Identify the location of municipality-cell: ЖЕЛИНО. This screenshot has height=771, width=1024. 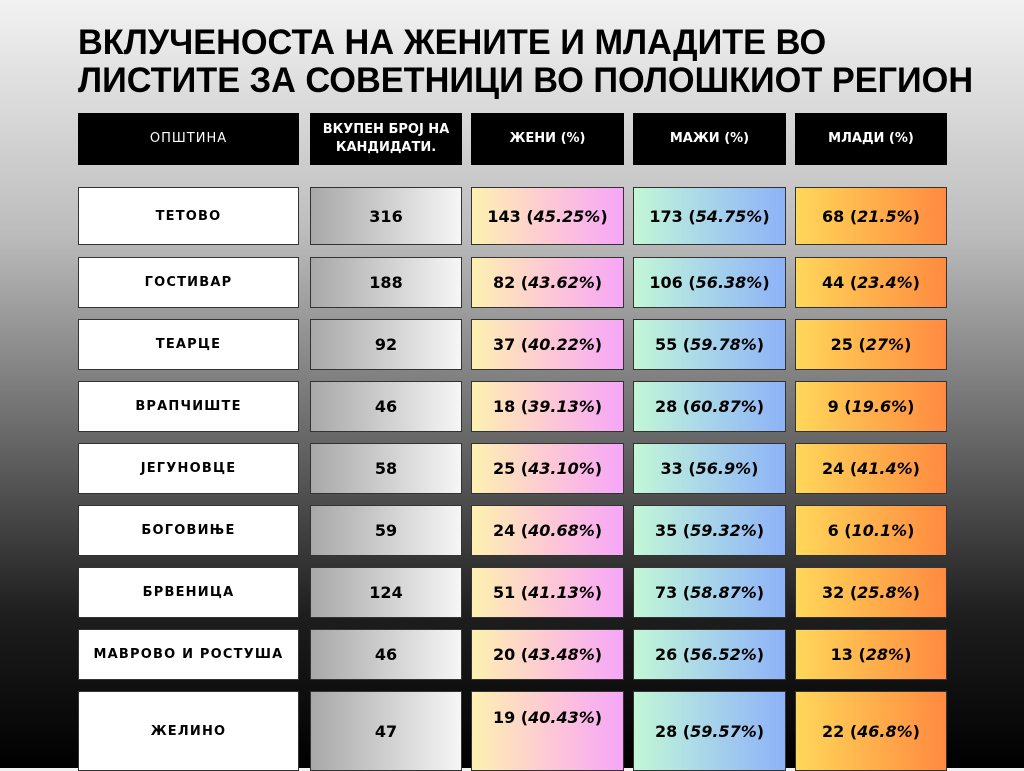
(188, 731).